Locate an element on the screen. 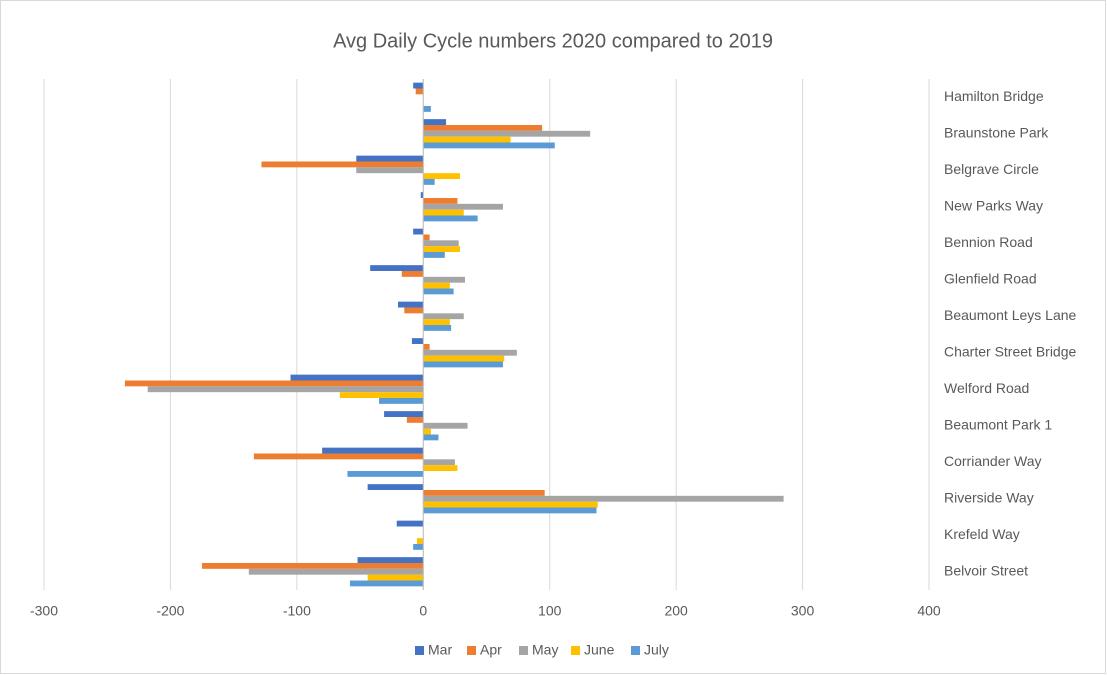 The image size is (1107, 675). y-tick-label: Belgrave Circle is located at coordinates (991, 169).